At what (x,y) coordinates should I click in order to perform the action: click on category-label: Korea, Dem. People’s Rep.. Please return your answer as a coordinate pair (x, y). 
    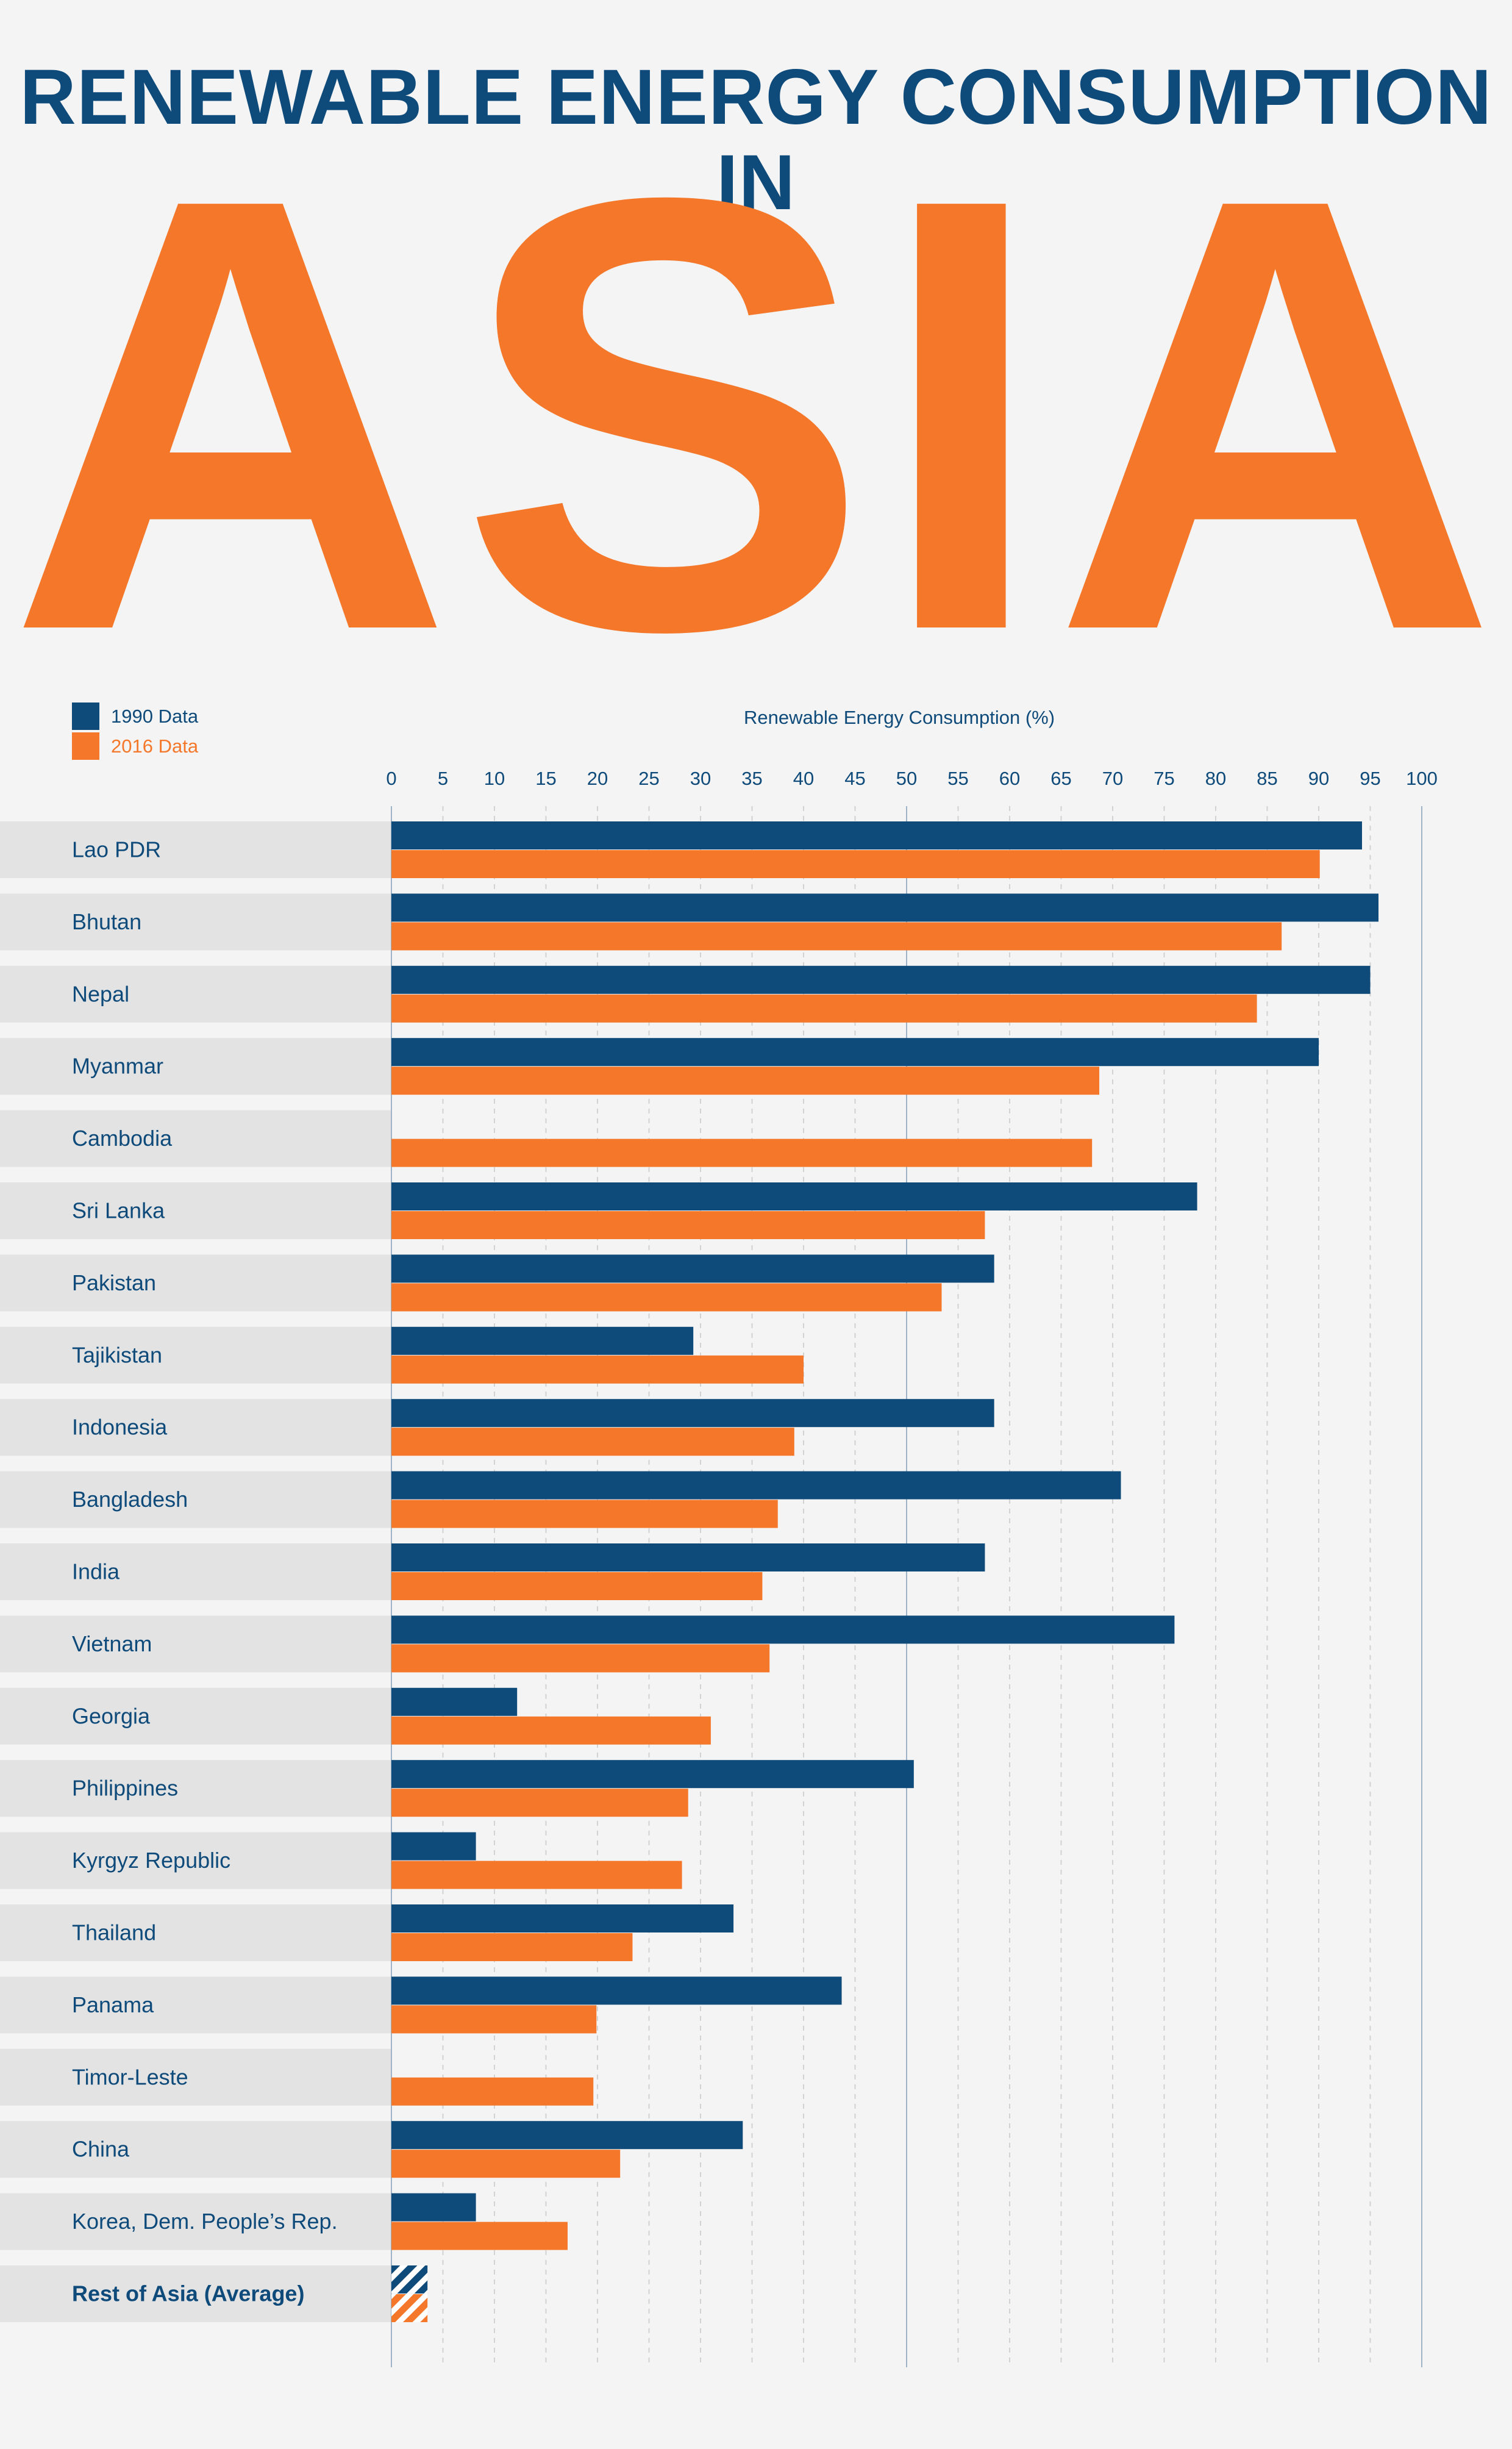
    Looking at the image, I should click on (205, 2221).